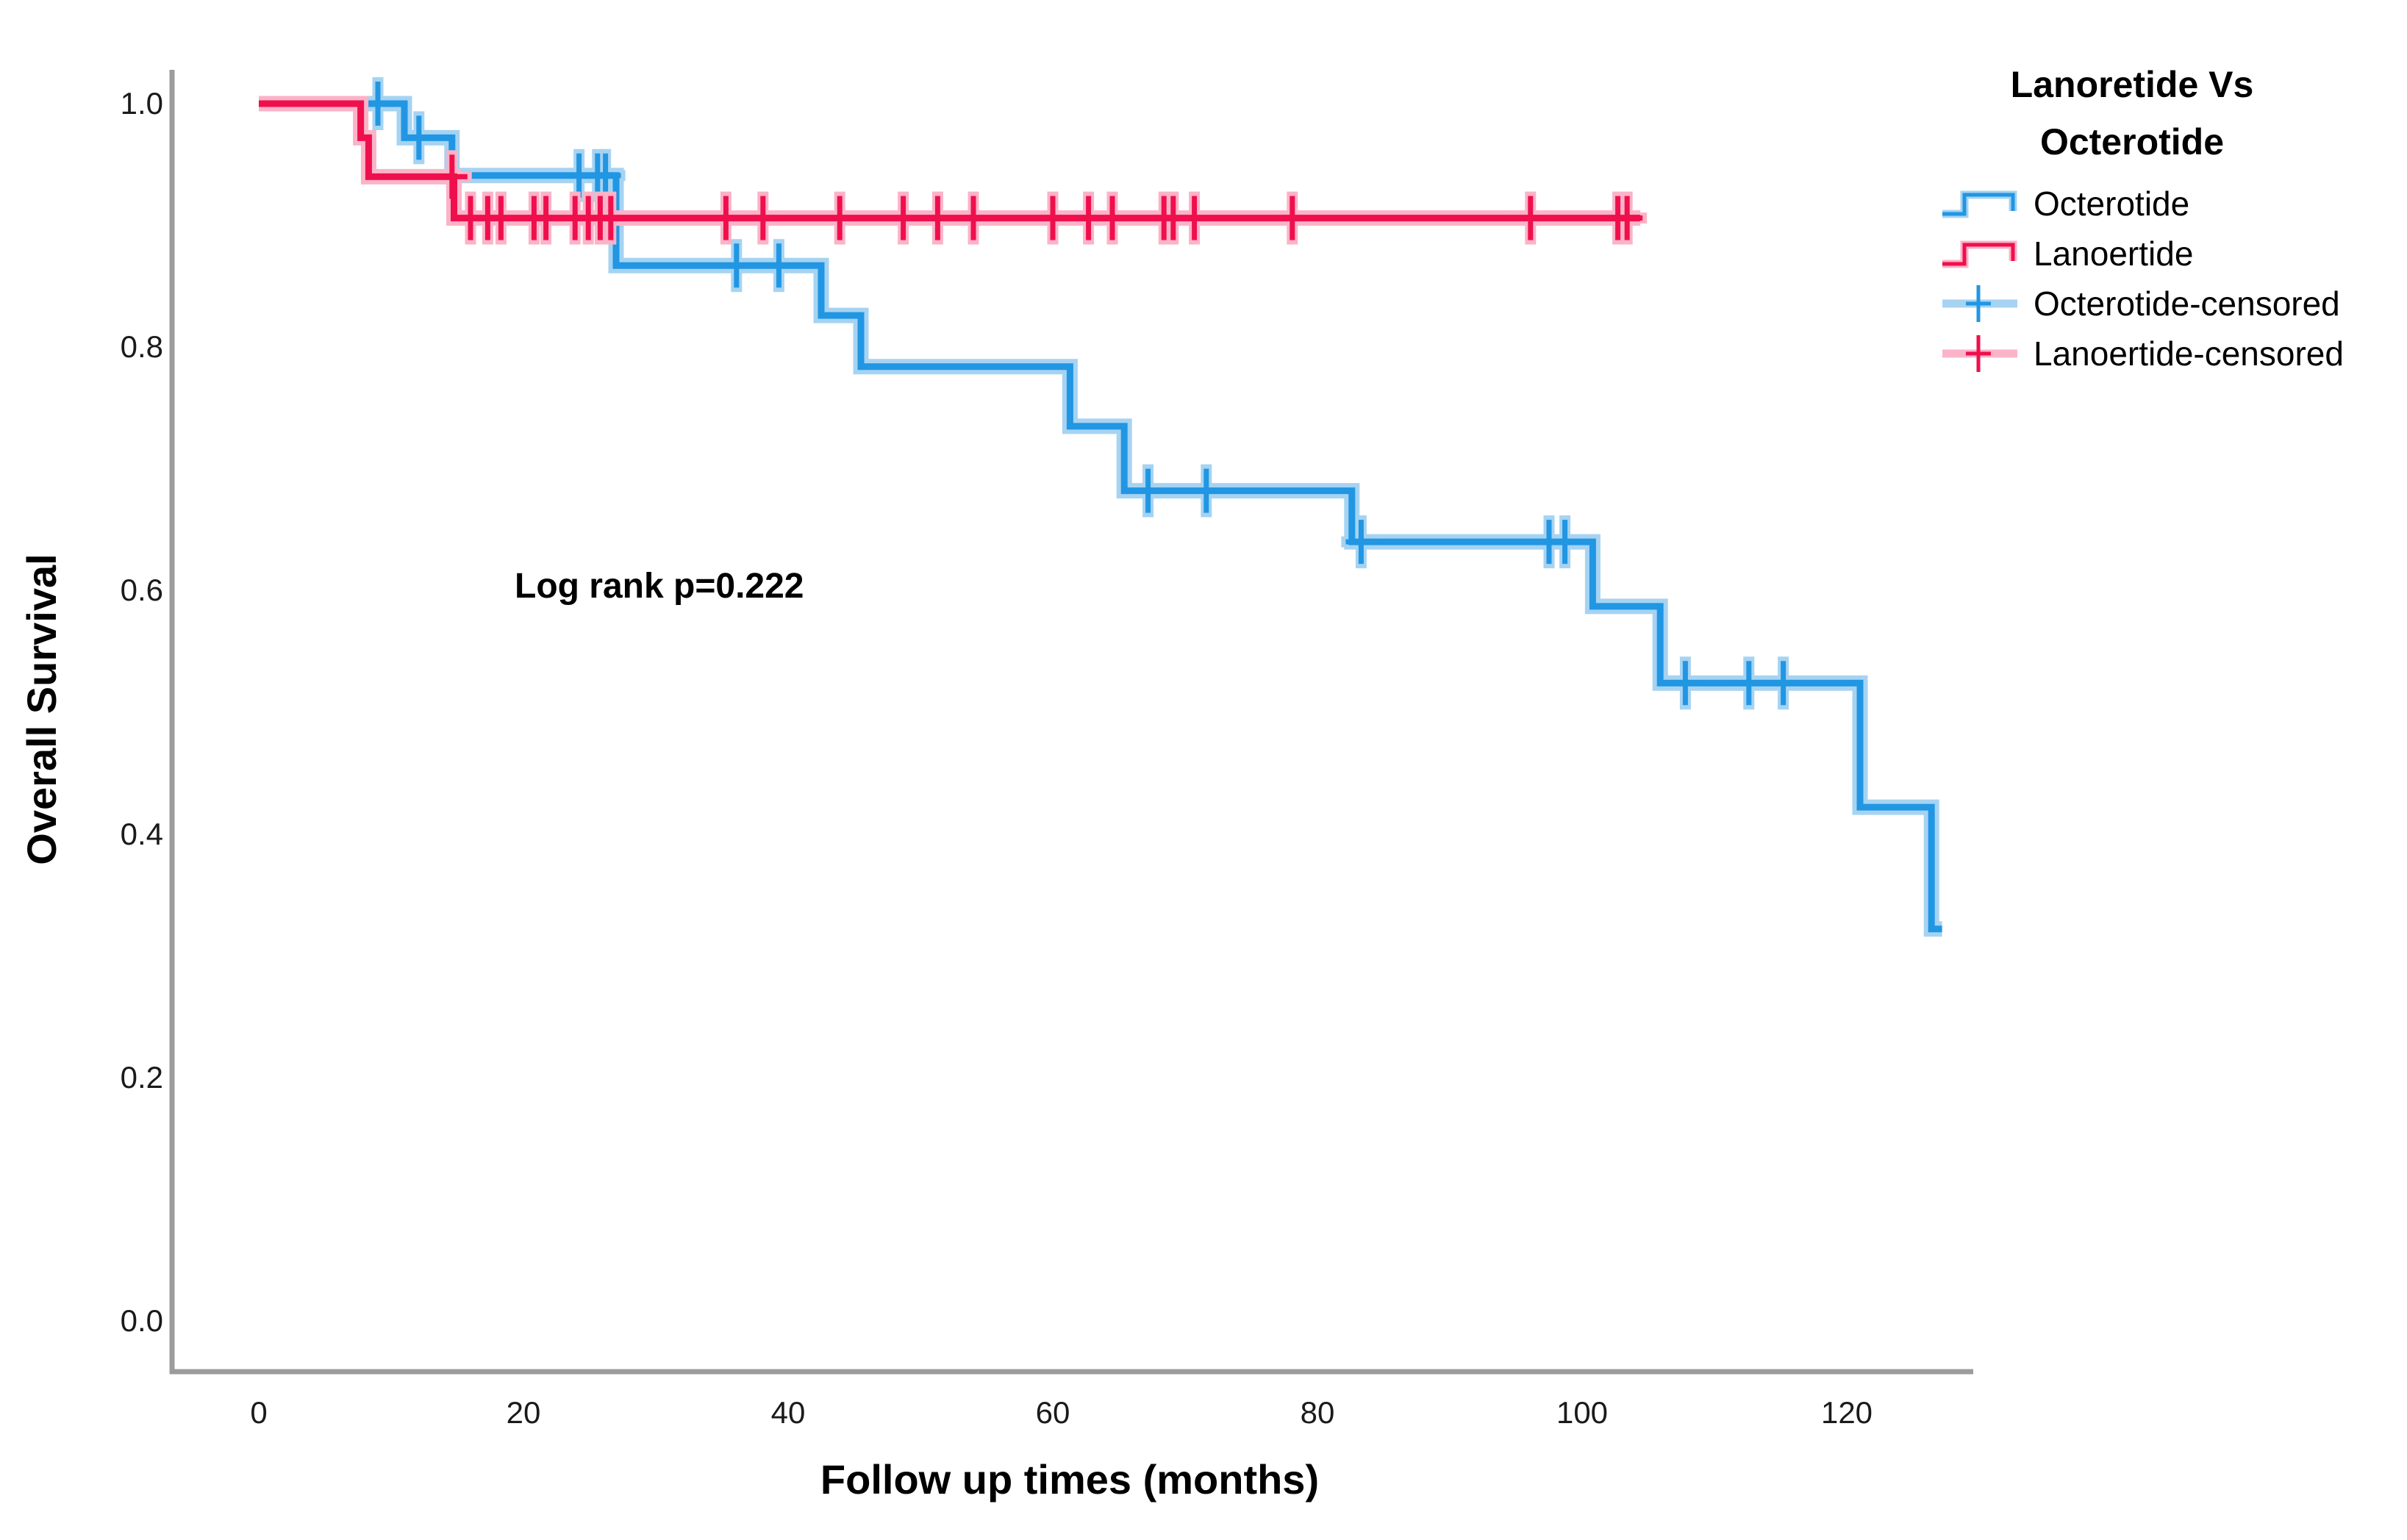 Image resolution: width=2407 pixels, height=1540 pixels. Describe the element at coordinates (1979, 204) in the screenshot. I see `octerotide-step-line-icon` at that location.